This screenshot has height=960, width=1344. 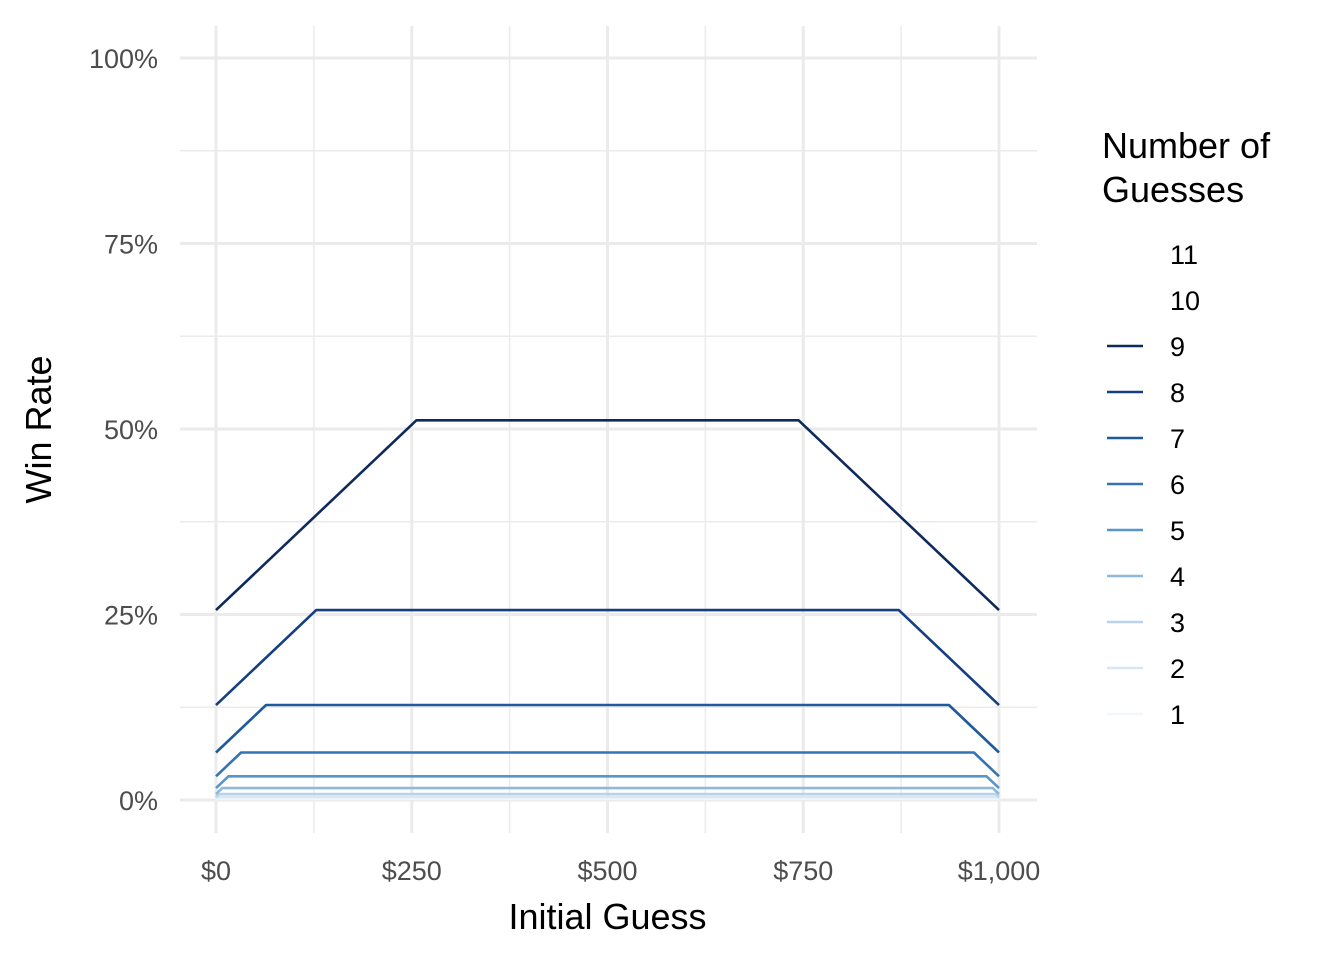 What do you see at coordinates (1146, 439) in the screenshot?
I see `legend-item: 7` at bounding box center [1146, 439].